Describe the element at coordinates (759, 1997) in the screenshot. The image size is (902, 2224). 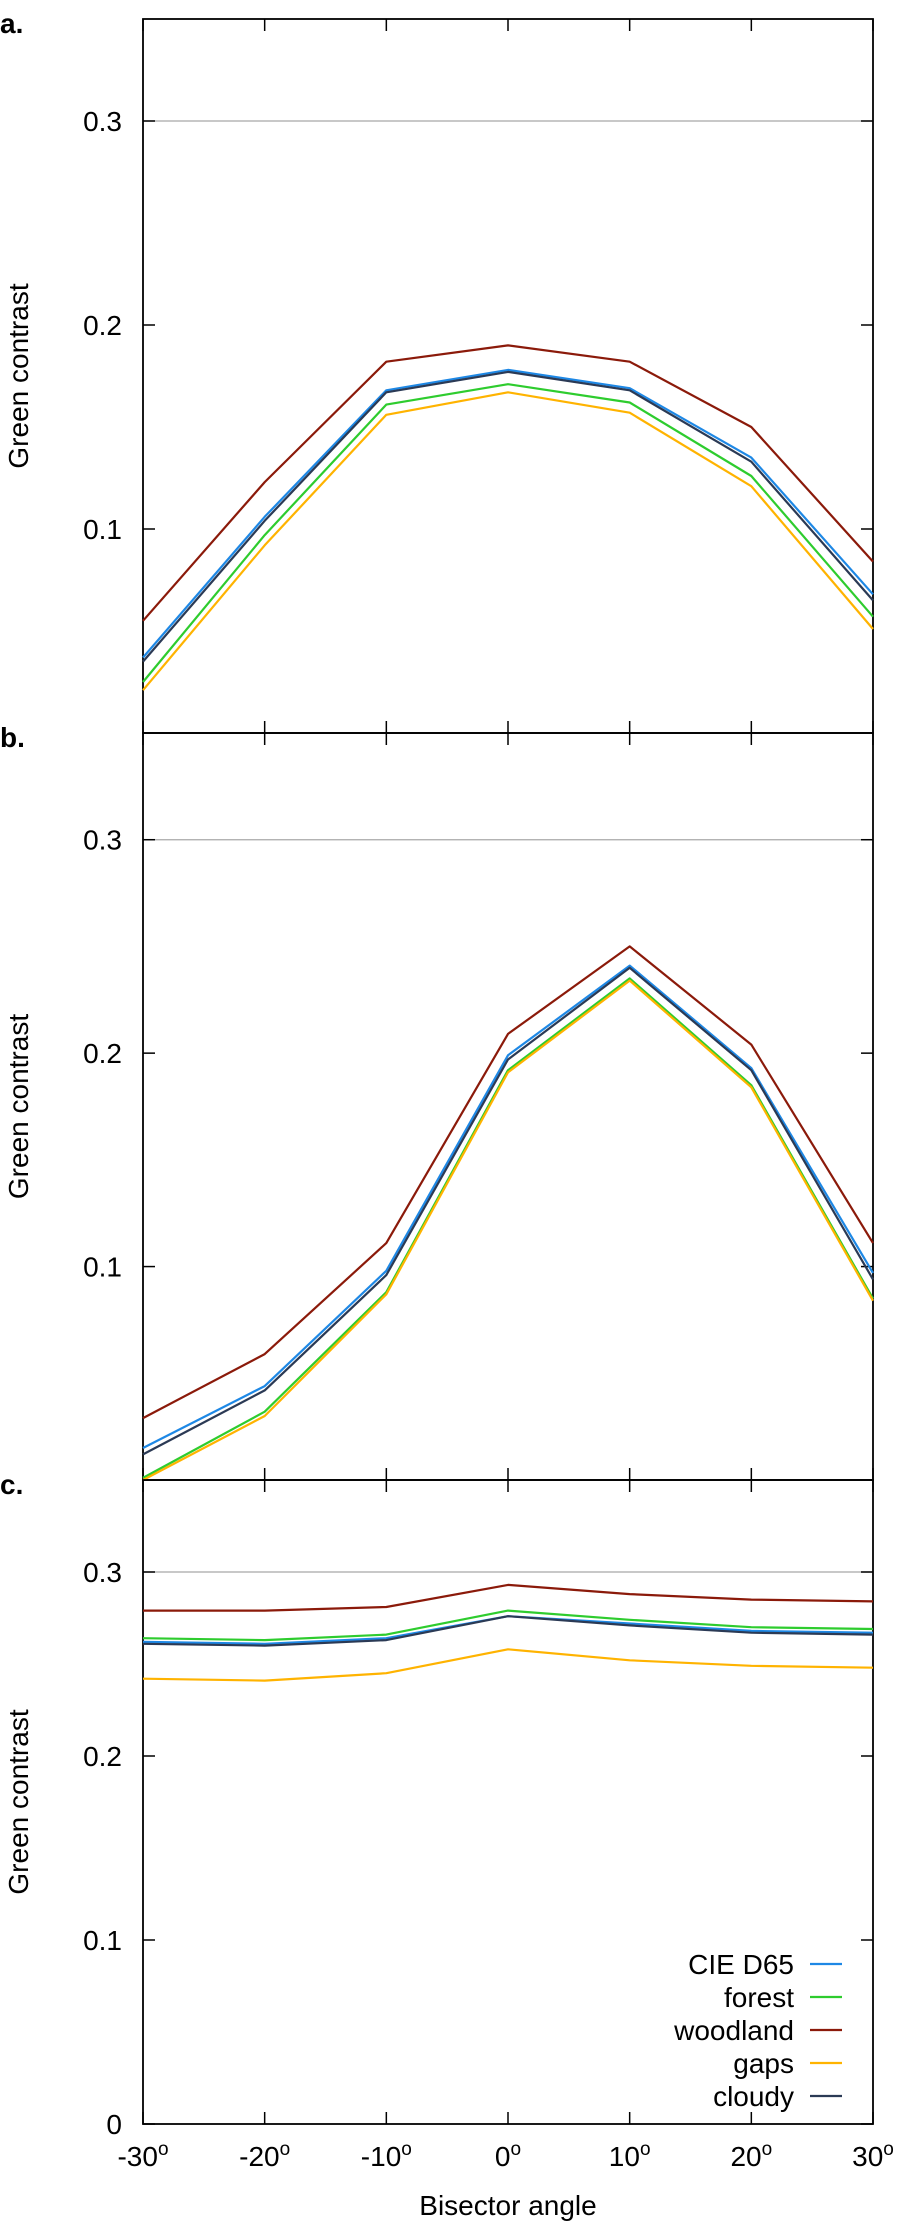
I see `legend-label: forest` at that location.